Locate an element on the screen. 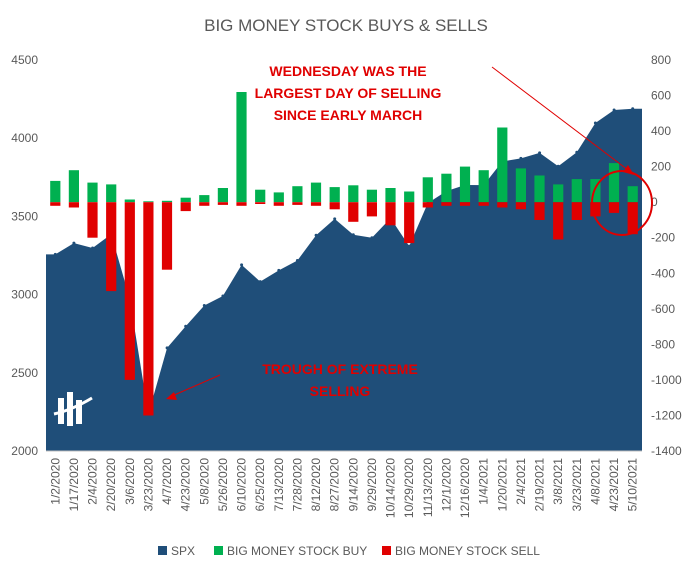 Image resolution: width=693 pixels, height=563 pixels. x-tick-label: 5/26/2020 is located at coordinates (223, 485).